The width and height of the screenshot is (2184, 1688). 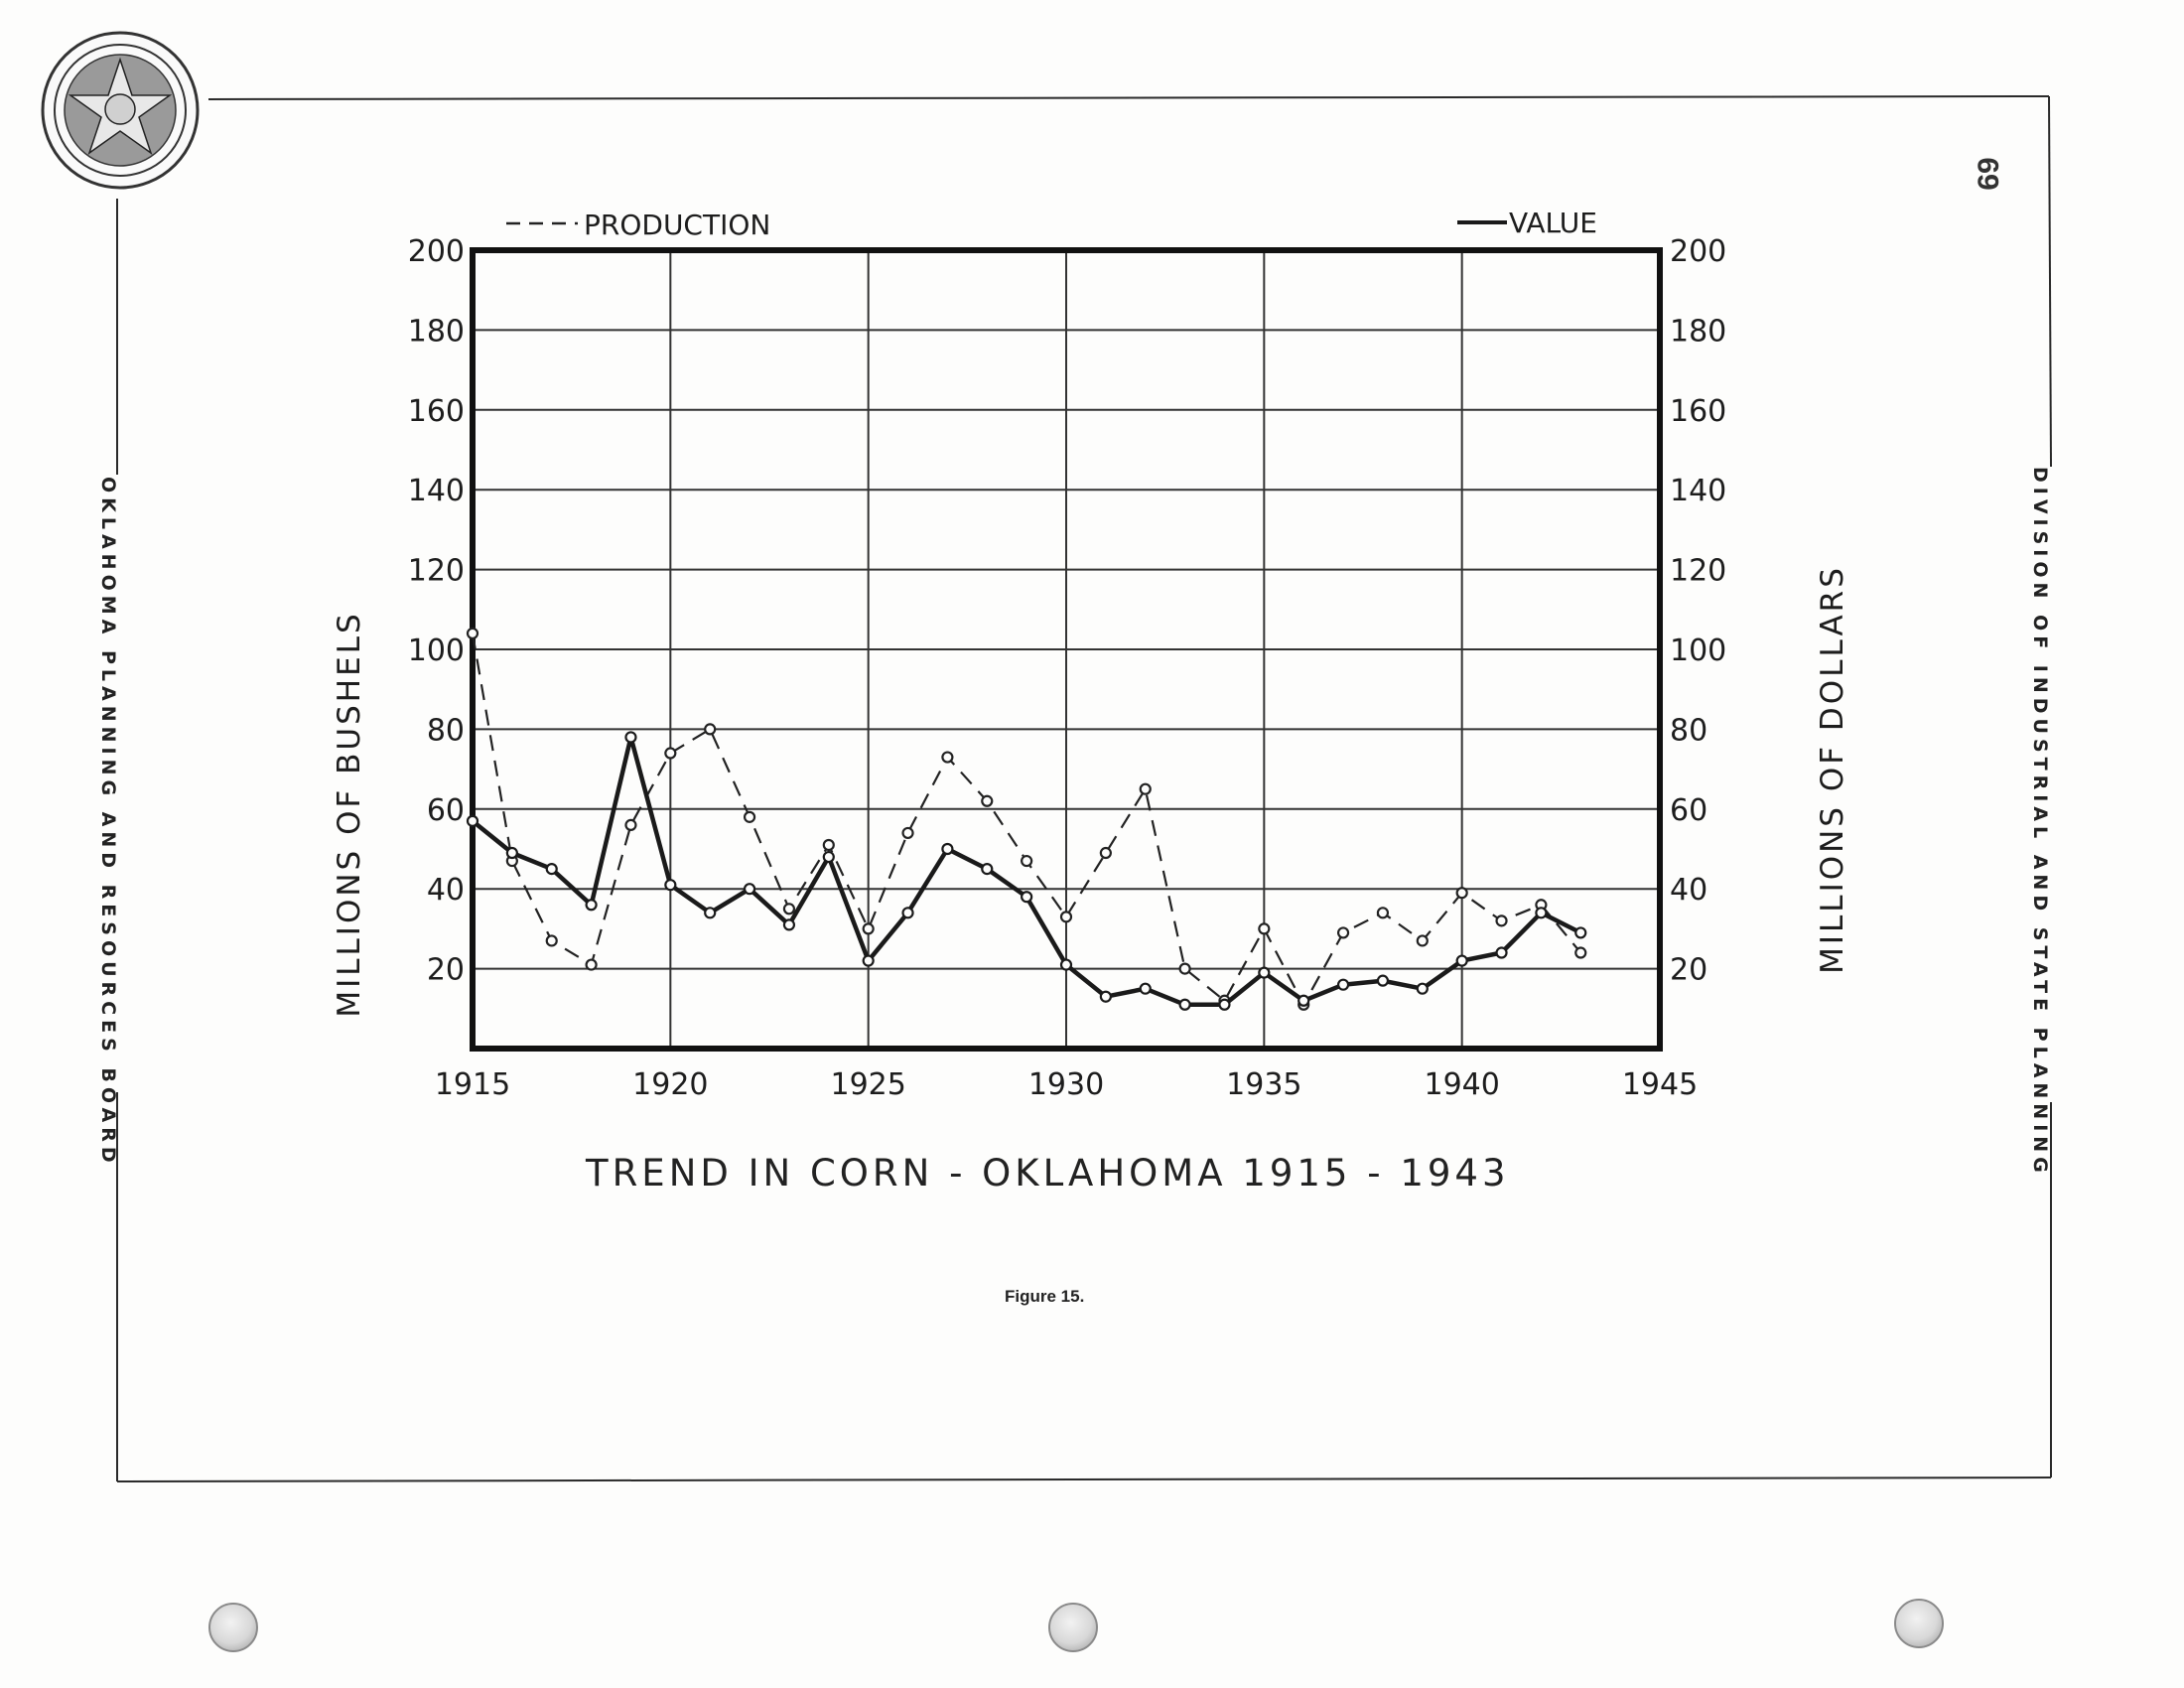 What do you see at coordinates (436, 411) in the screenshot?
I see `y-tick-label-left: 160` at bounding box center [436, 411].